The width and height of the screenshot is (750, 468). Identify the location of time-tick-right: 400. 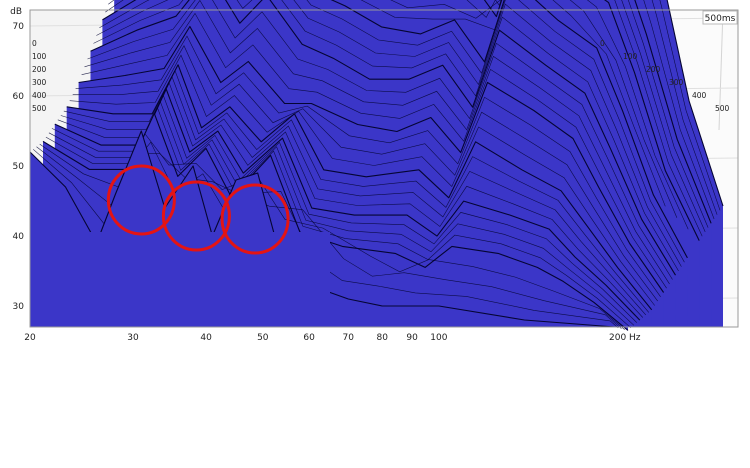
(699, 95).